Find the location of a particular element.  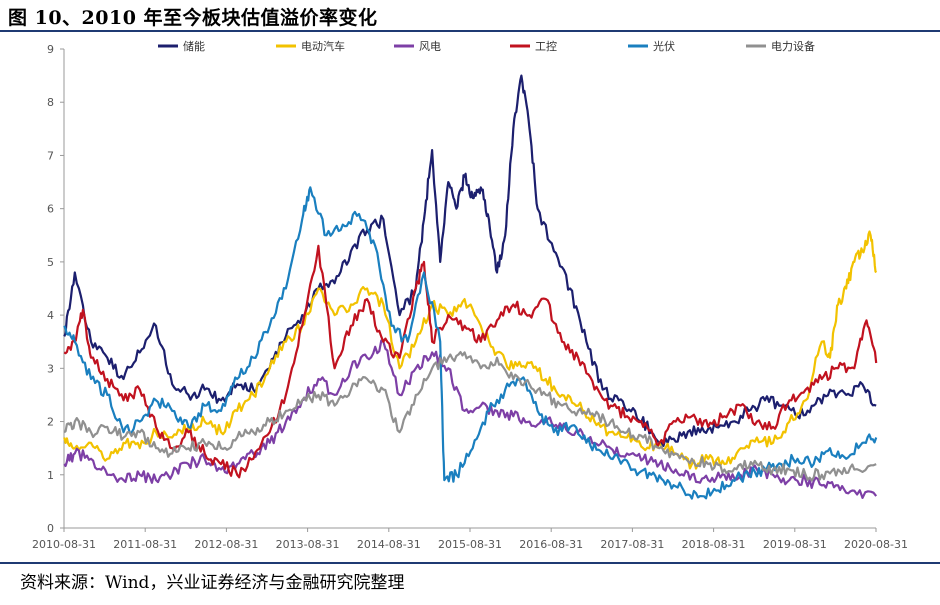

y-tick-label: 2 is located at coordinates (50, 422).